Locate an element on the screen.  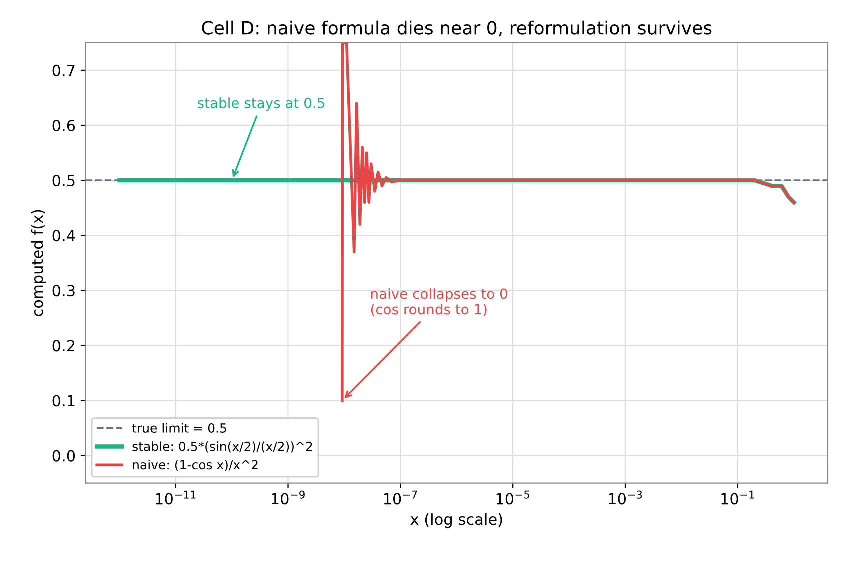
y-axis-title: computed f(x) is located at coordinates (38, 263).